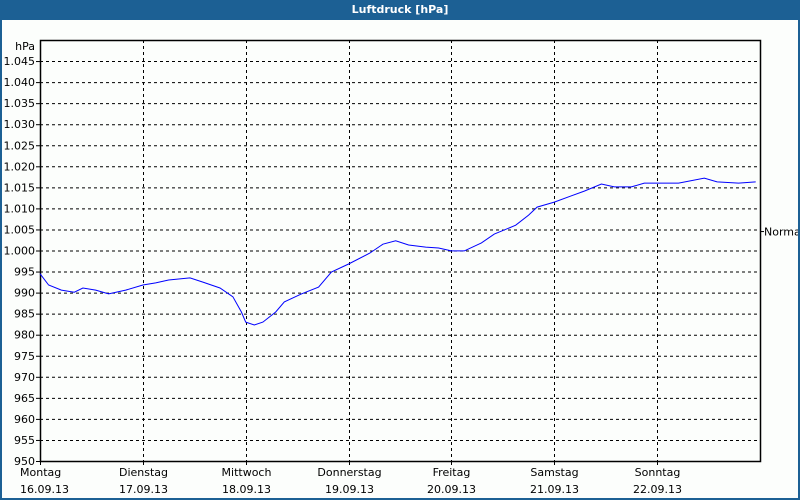  Describe the element at coordinates (40, 472) in the screenshot. I see `x-tick-day: Montag` at that location.